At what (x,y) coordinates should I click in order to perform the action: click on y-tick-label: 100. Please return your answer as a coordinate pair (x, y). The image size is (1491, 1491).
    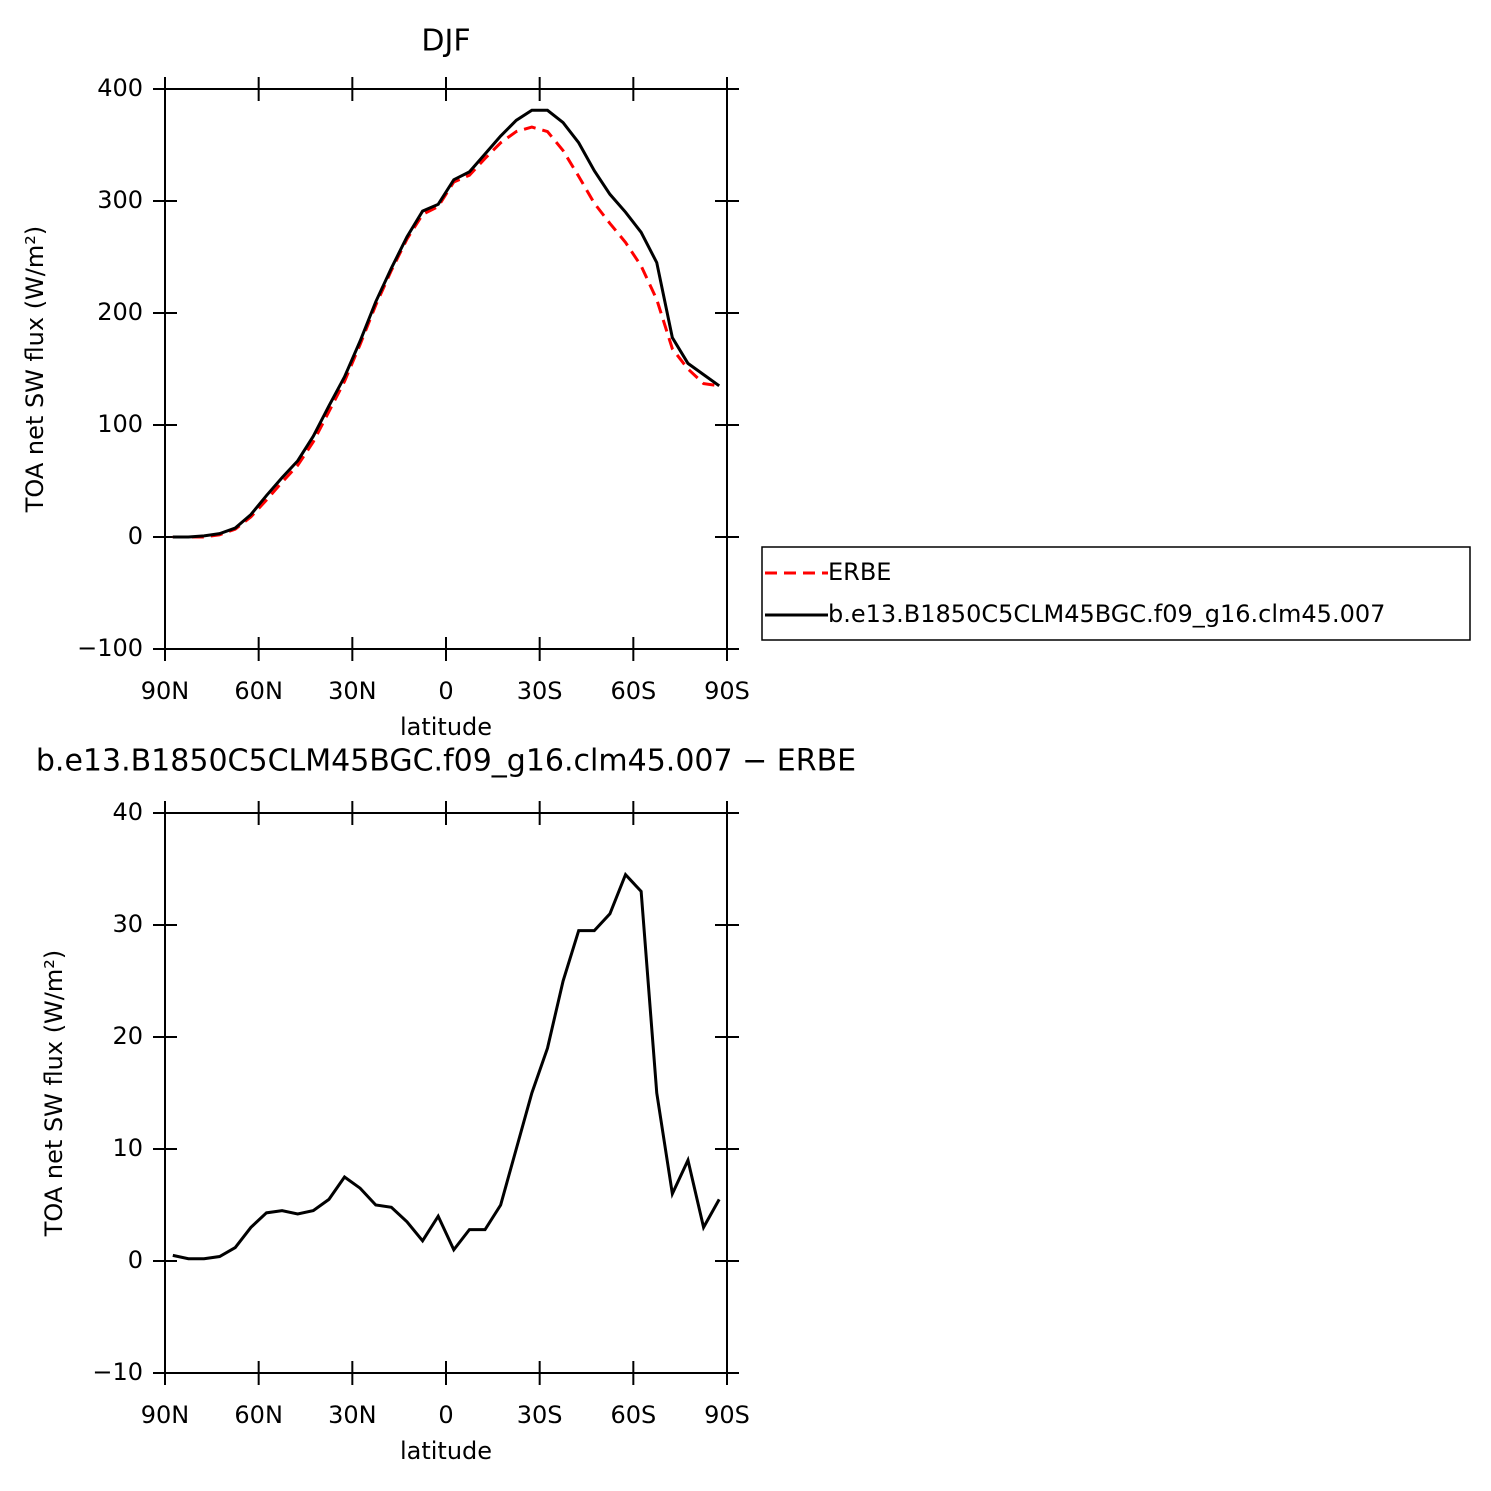
    Looking at the image, I should click on (120, 424).